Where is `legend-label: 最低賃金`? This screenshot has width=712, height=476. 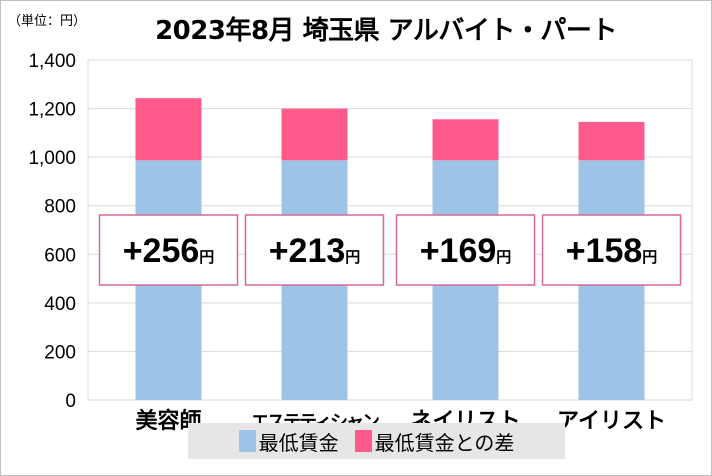
legend-label: 最低賃金 is located at coordinates (298, 442).